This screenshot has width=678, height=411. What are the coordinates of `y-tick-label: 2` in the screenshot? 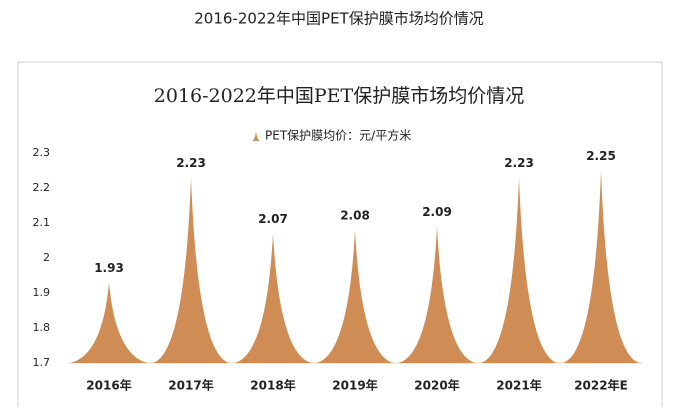 It's located at (46, 257).